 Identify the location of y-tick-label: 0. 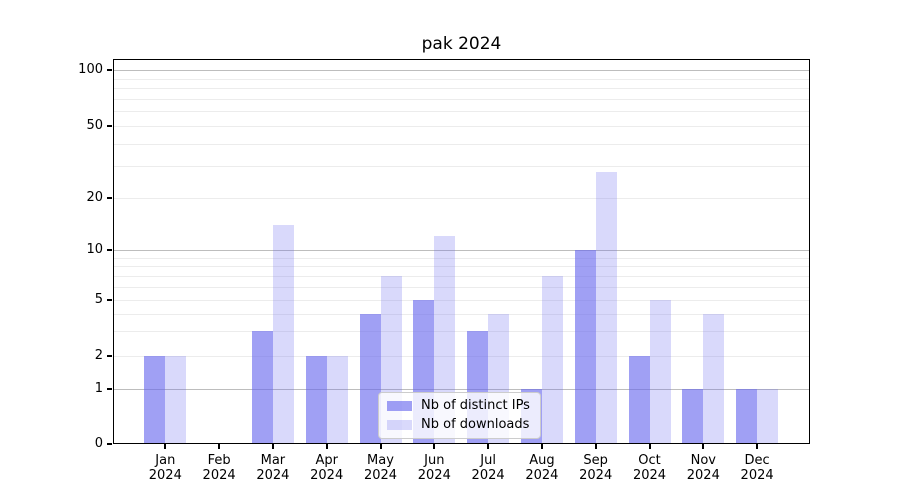
(98, 443).